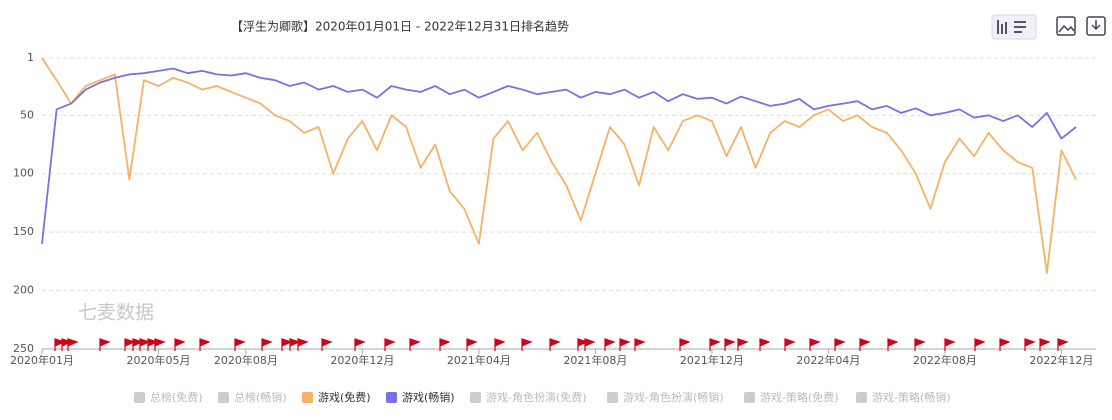  I want to click on legend-label: 游戏(畅销), so click(428, 397).